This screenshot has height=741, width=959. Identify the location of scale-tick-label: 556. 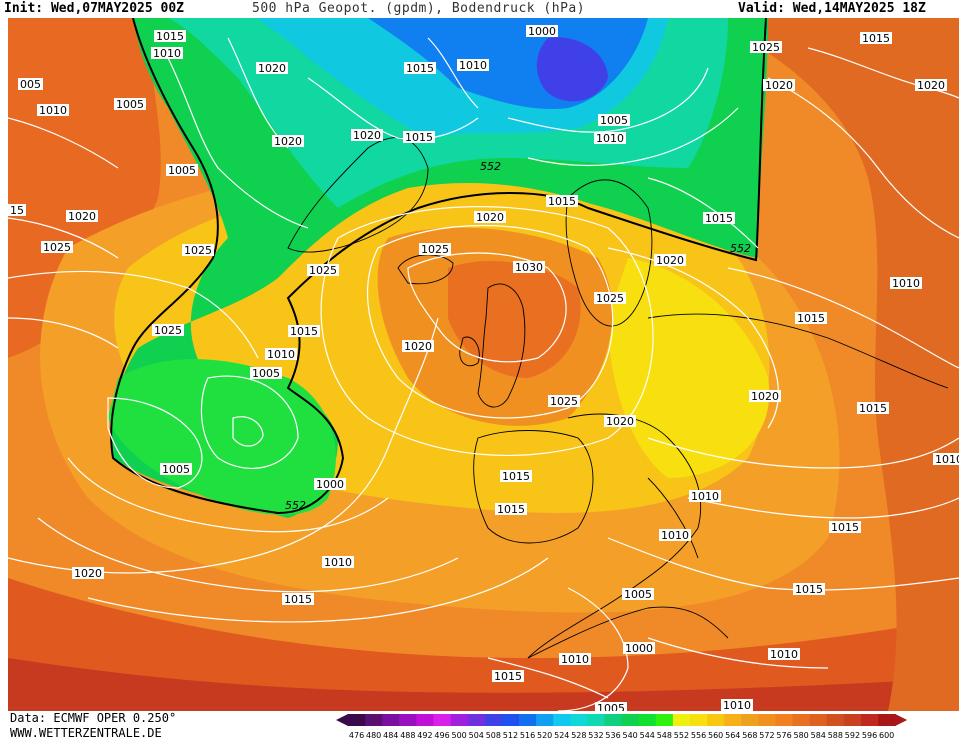
(698, 735).